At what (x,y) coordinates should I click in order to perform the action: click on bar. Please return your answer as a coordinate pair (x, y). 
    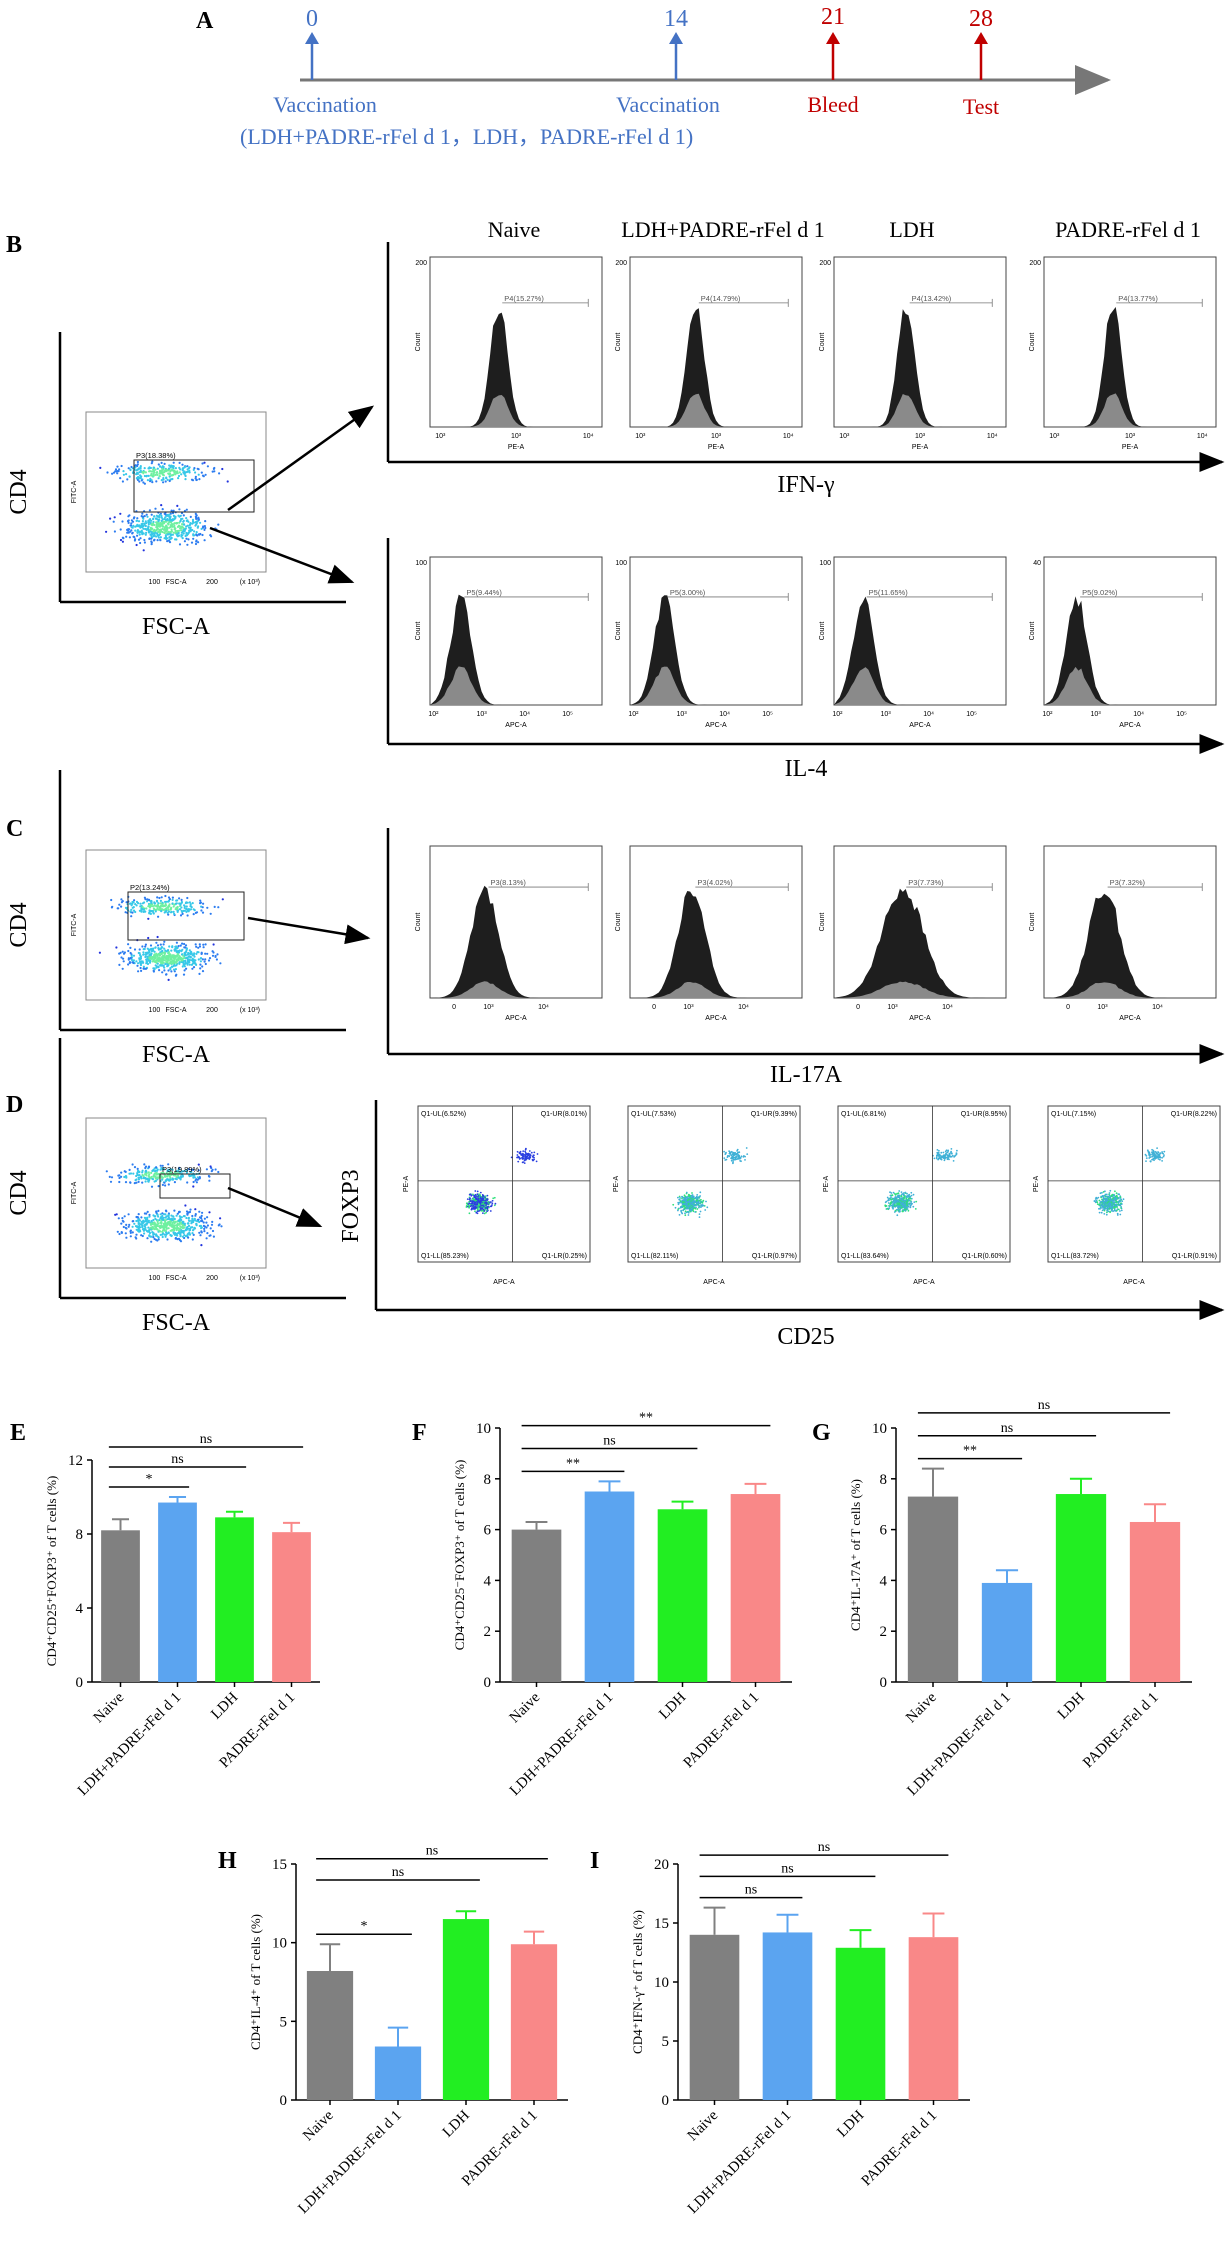
    Looking at the image, I should click on (536, 1605).